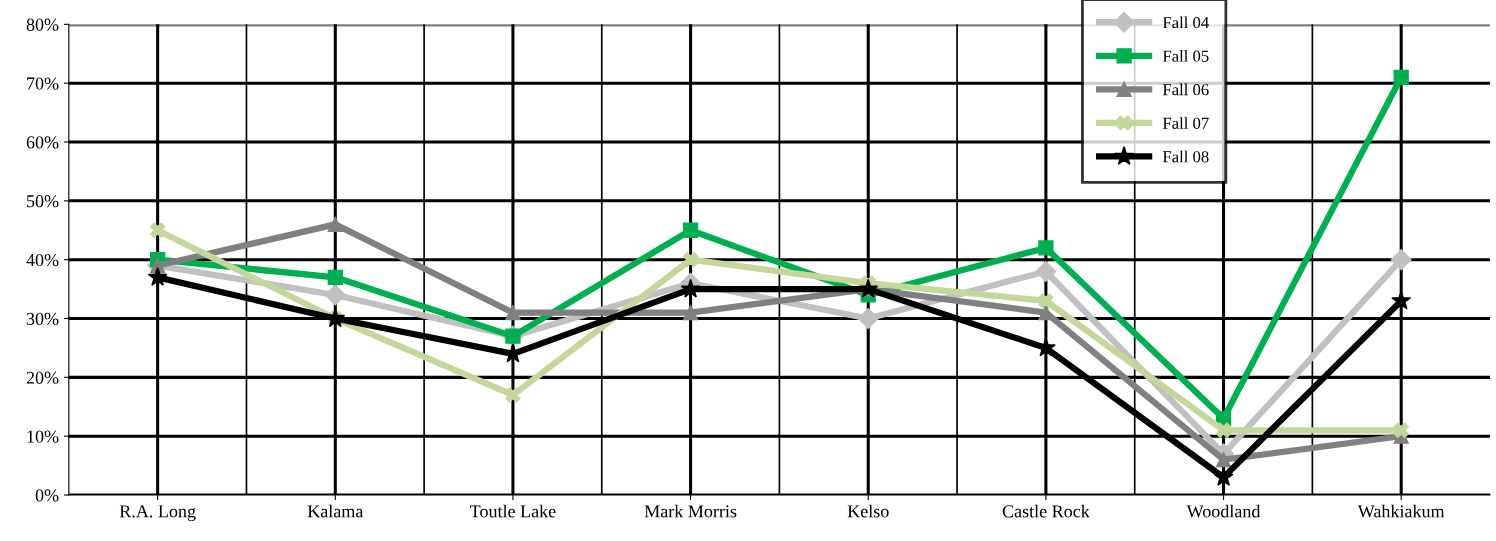 The height and width of the screenshot is (541, 1496). What do you see at coordinates (1185, 89) in the screenshot?
I see `legend-label: Fall 06` at bounding box center [1185, 89].